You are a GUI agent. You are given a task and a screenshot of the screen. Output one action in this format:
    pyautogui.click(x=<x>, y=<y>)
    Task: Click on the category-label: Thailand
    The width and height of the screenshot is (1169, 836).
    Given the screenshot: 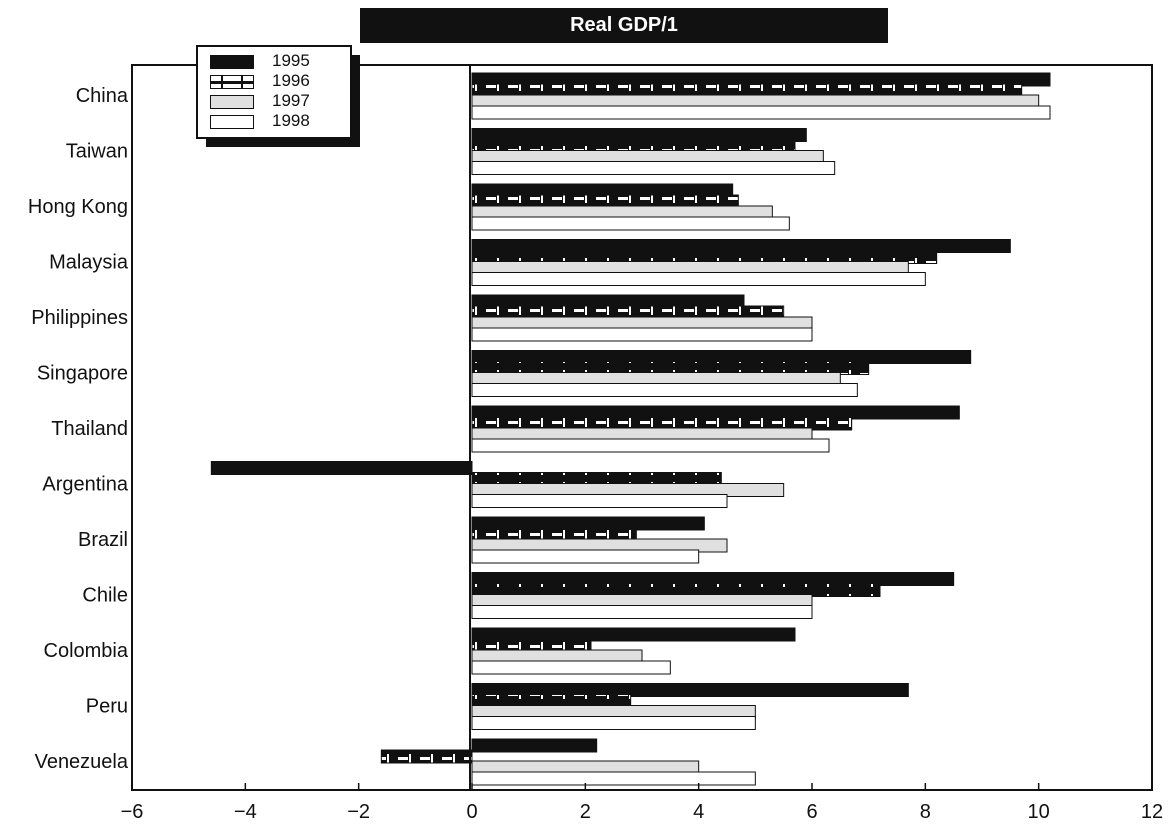 What is the action you would take?
    pyautogui.click(x=89, y=429)
    